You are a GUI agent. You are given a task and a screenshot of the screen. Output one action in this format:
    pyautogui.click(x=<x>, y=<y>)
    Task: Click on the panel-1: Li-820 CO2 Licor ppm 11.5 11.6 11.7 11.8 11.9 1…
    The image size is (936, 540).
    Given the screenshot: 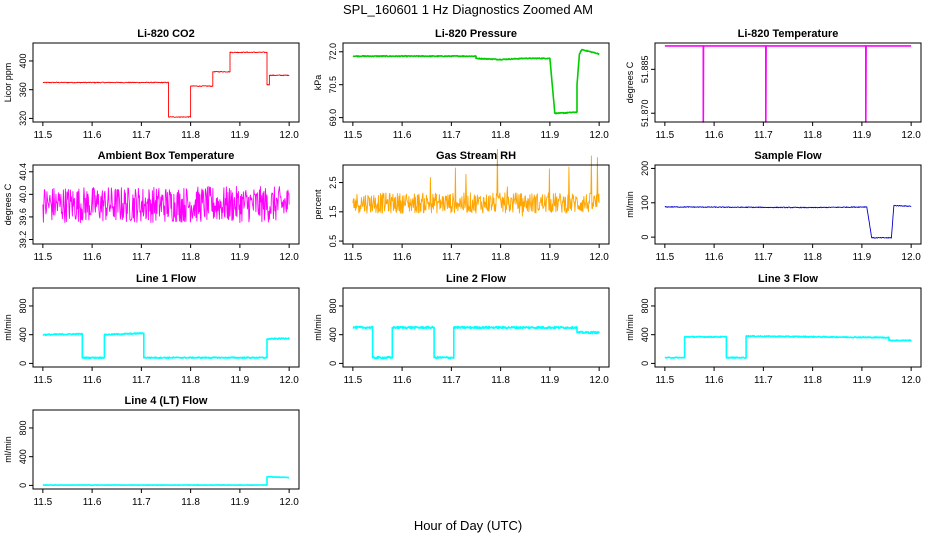 What is the action you would take?
    pyautogui.click(x=151, y=84)
    